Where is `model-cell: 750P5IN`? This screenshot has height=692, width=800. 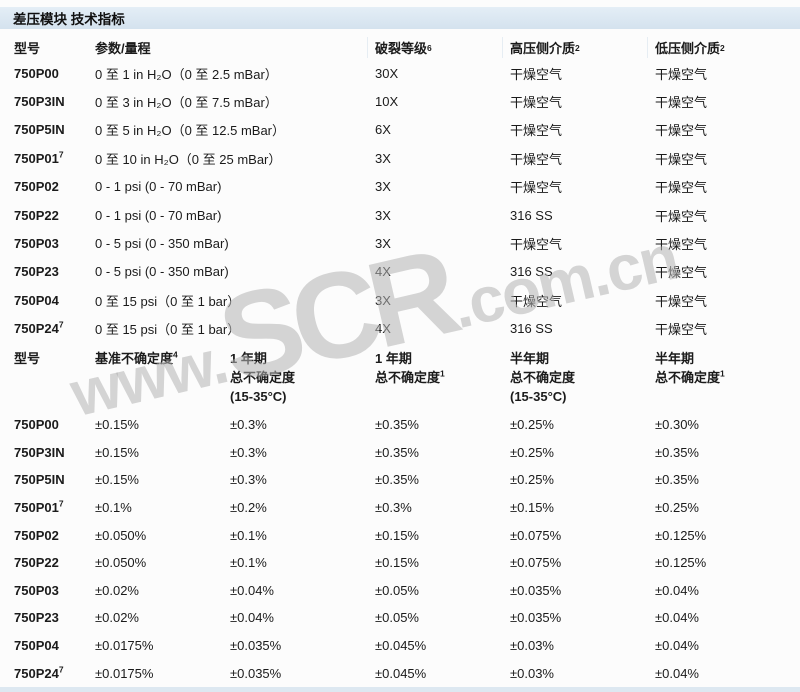 model-cell: 750P5IN is located at coordinates (54, 479).